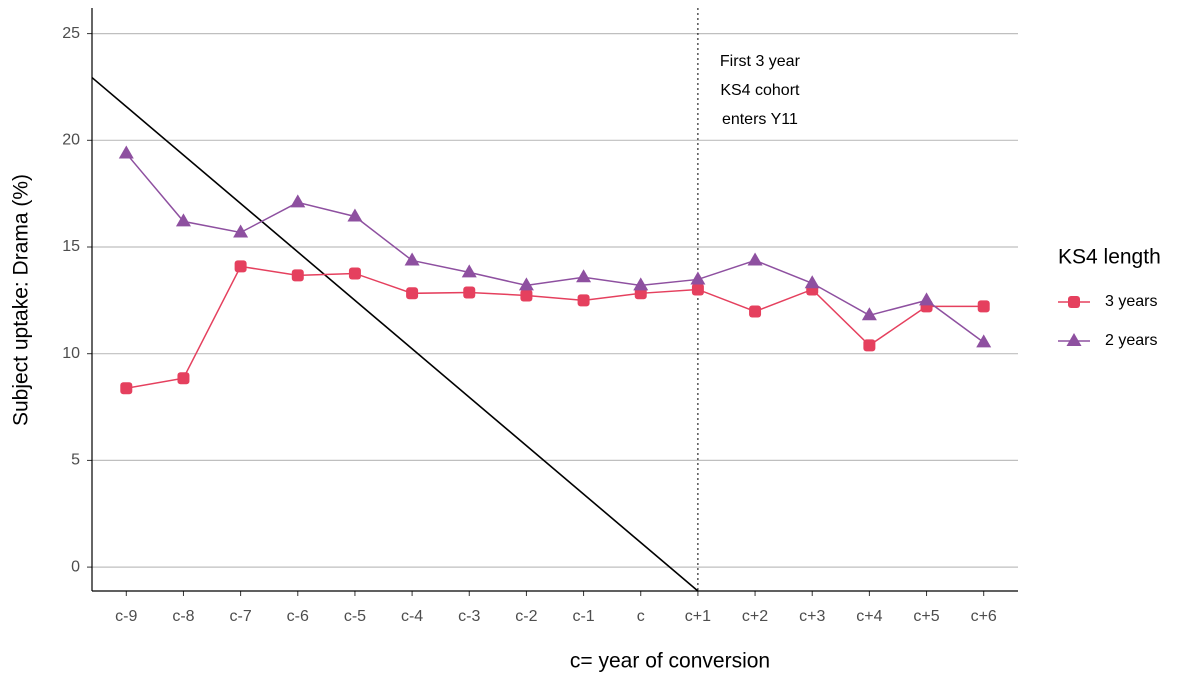  I want to click on x-tick-label: c, so click(641, 616).